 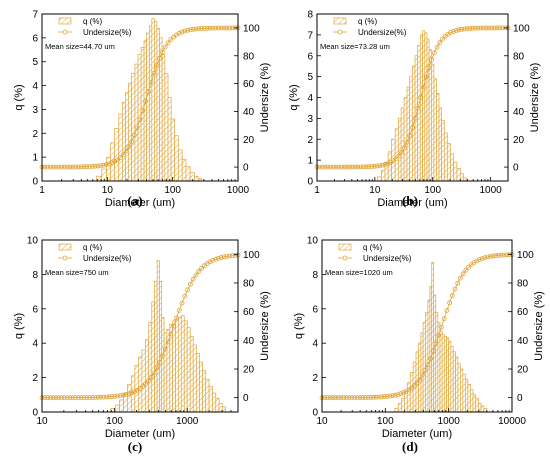 What do you see at coordinates (519, 112) in the screenshot?
I see `y2-tick-label: 40` at bounding box center [519, 112].